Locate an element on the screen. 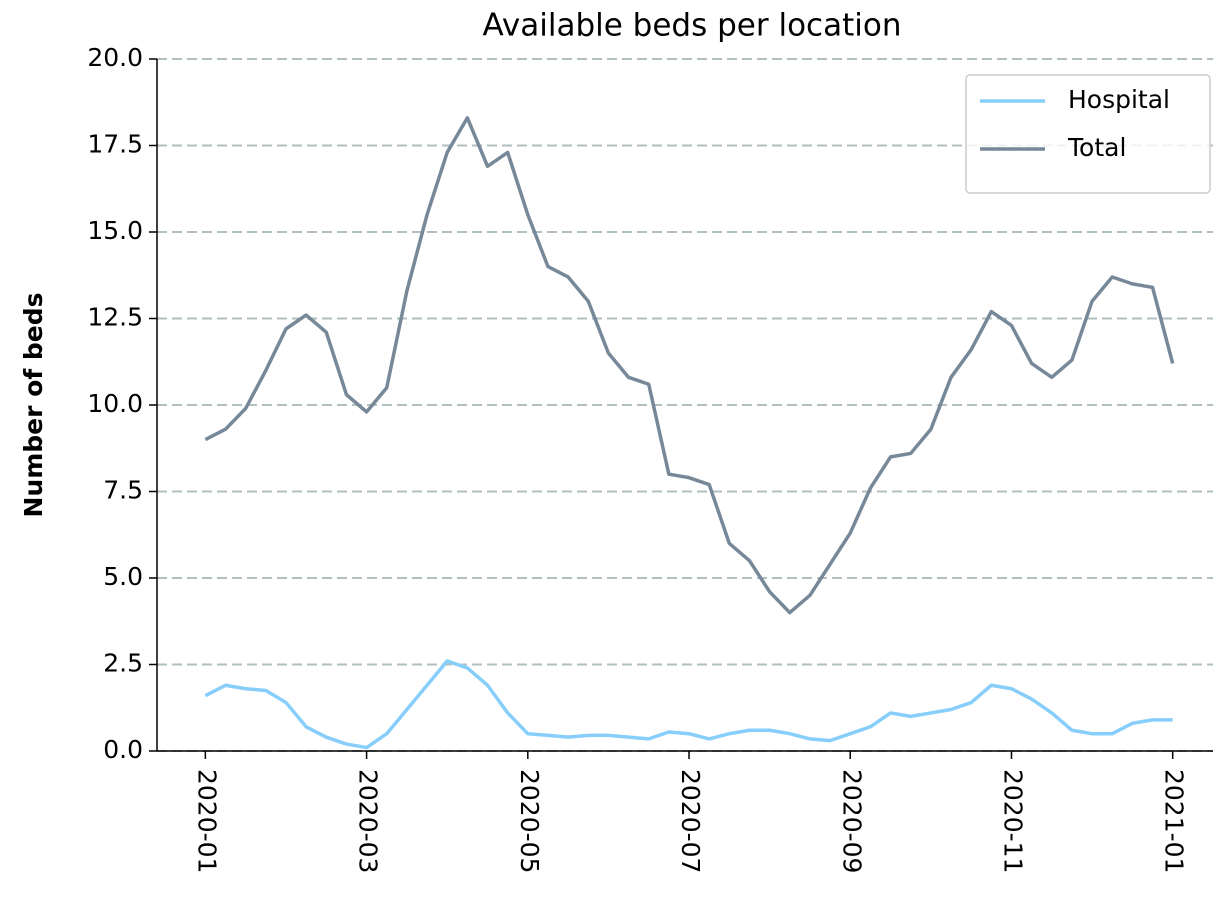  x-tick-label: 2020-09 is located at coordinates (851, 821).